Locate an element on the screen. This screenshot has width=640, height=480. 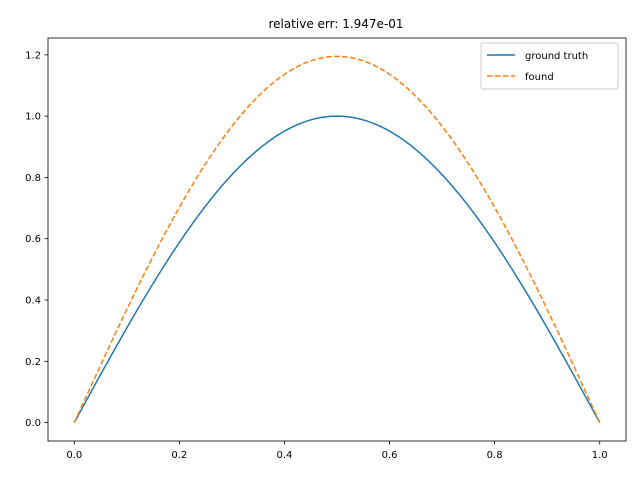
x-tick-label: 1.0 is located at coordinates (600, 455).